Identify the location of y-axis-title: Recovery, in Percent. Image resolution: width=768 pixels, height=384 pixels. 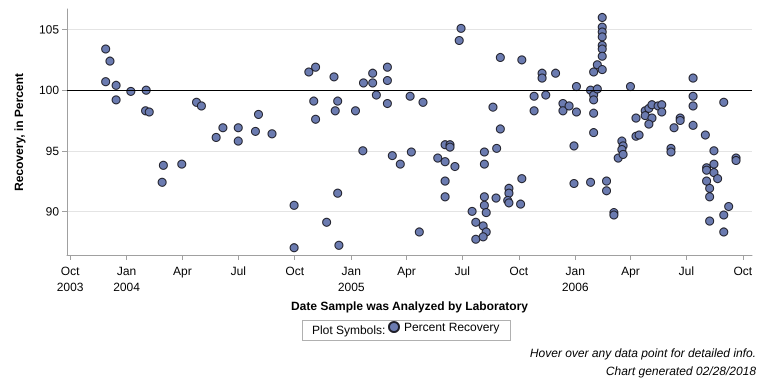
(19, 132).